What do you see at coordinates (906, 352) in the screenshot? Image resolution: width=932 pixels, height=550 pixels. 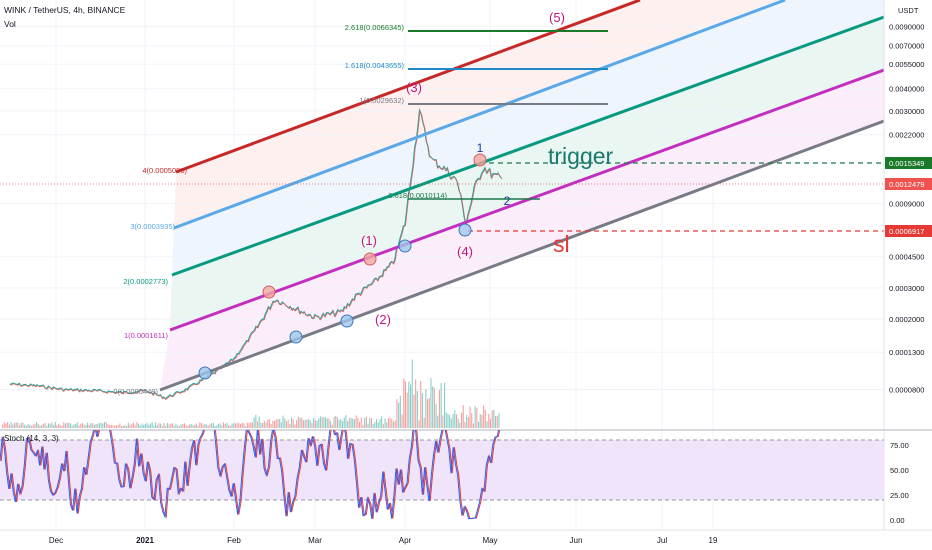 I see `y-tick-label: 0.0001300` at bounding box center [906, 352].